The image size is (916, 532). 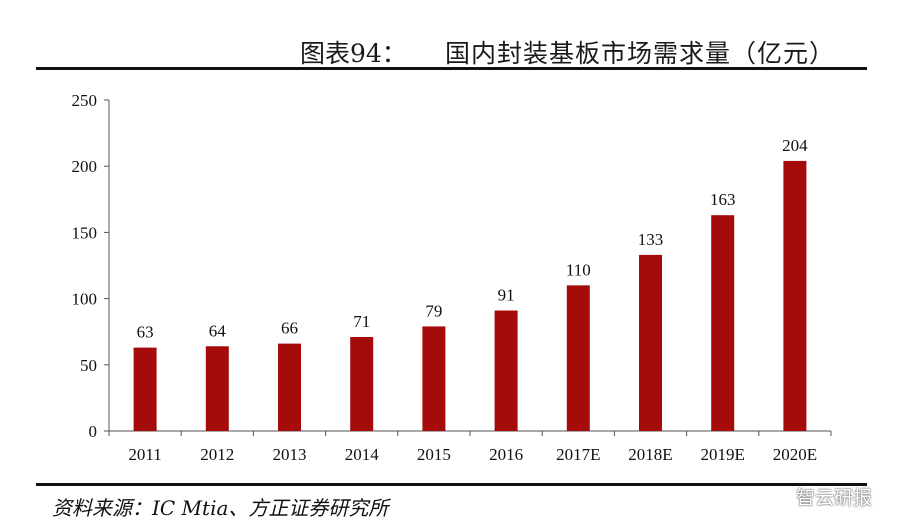 I want to click on x-tick-label: 2018E, so click(x=650, y=454).